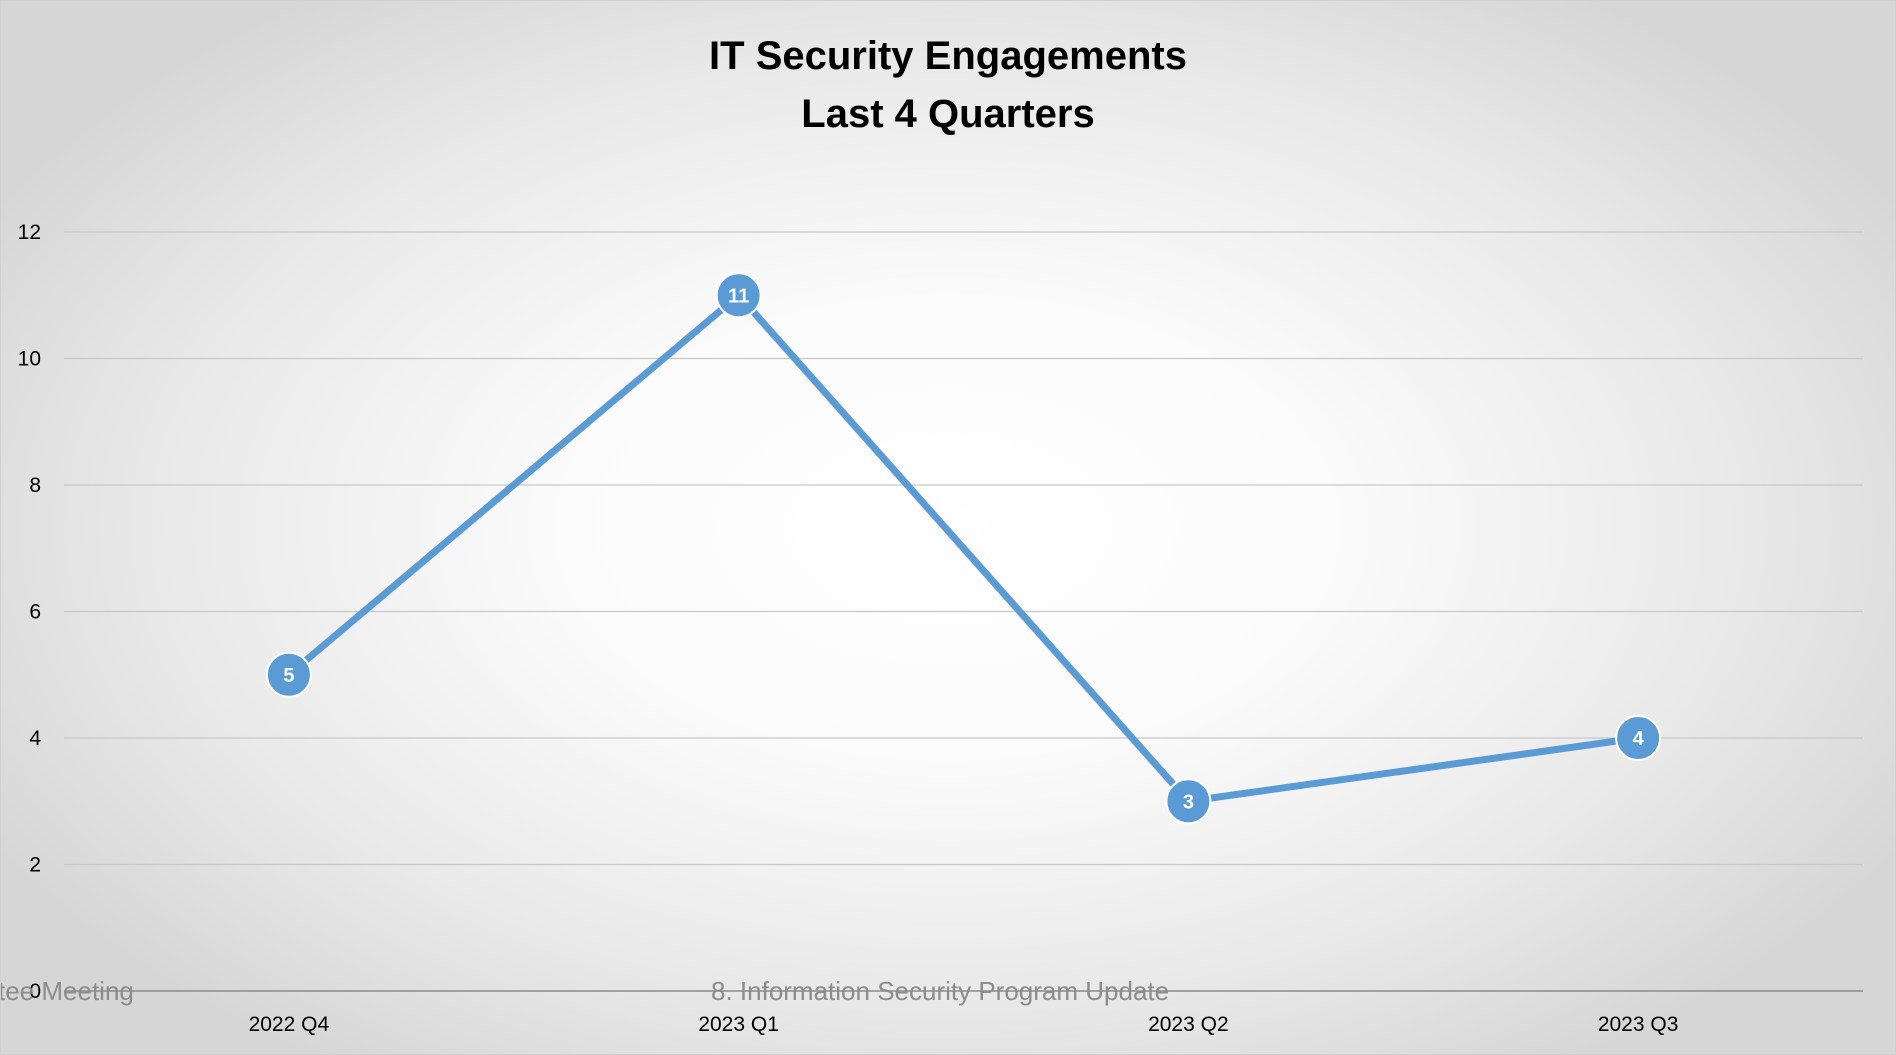  I want to click on data-label: 4, so click(1639, 739).